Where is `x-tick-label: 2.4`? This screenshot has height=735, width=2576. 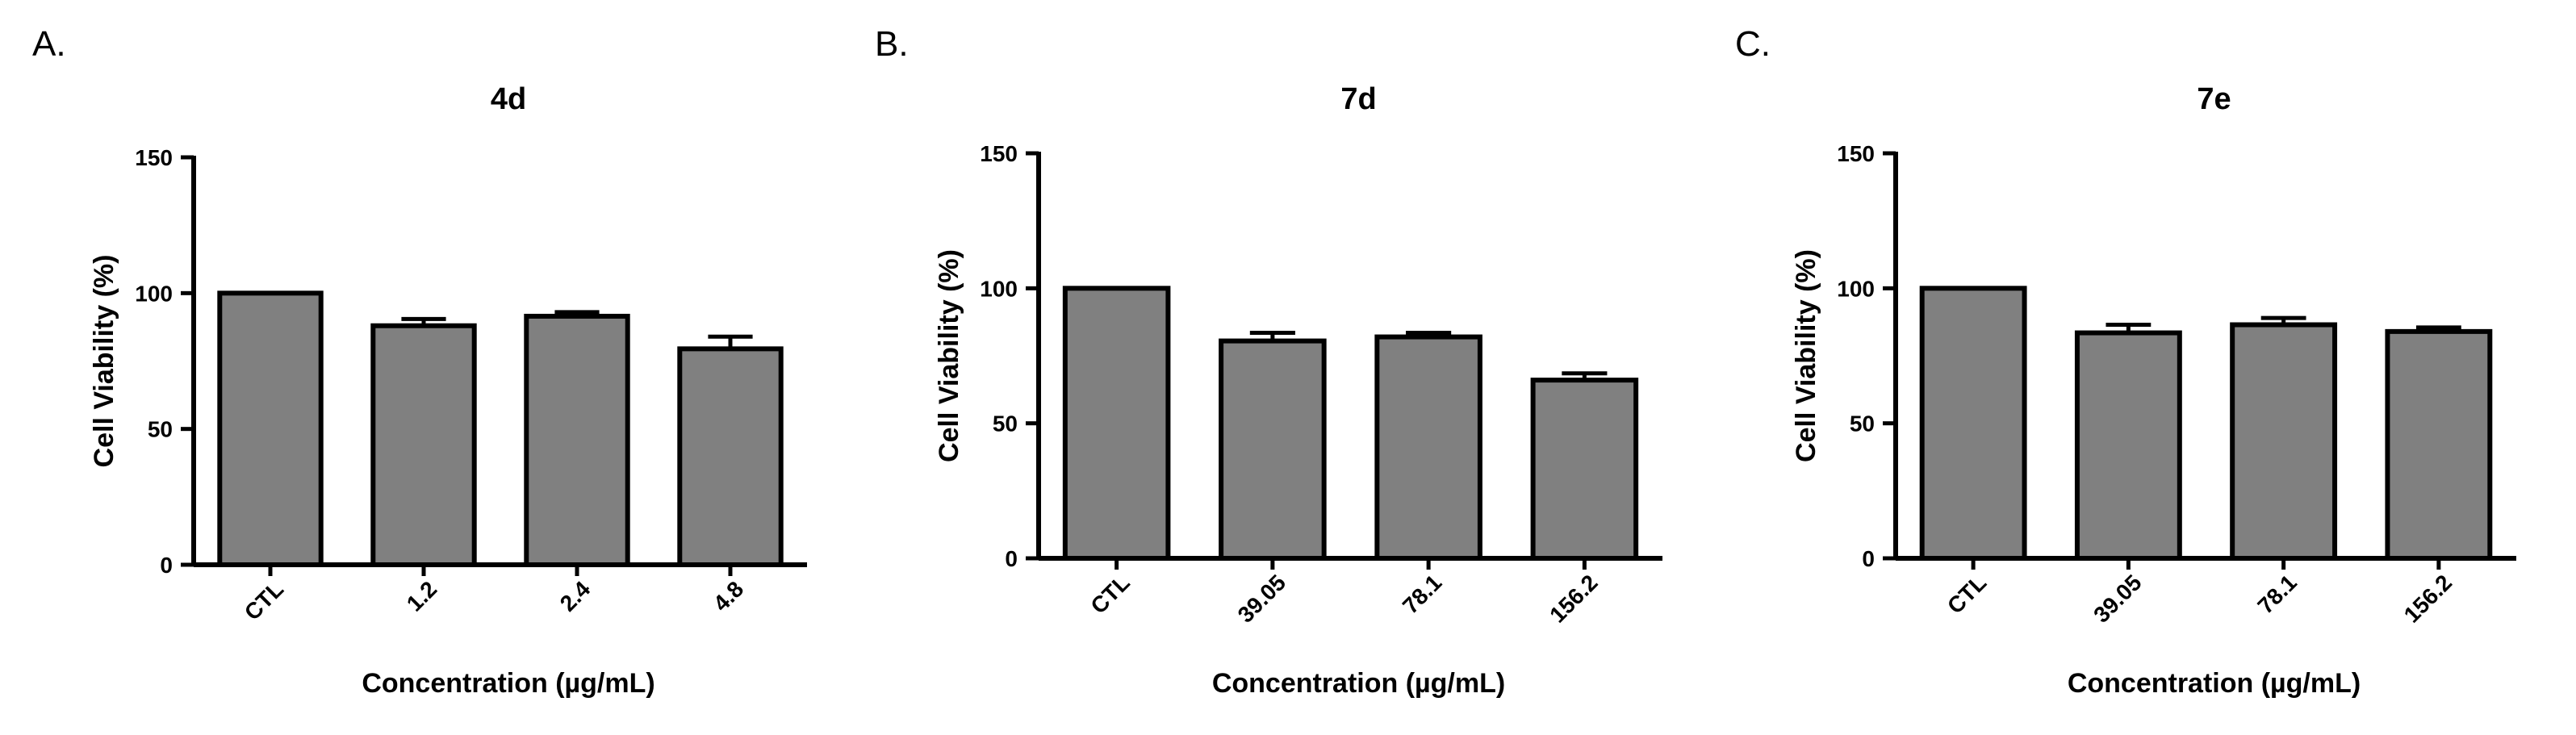 x-tick-label: 2.4 is located at coordinates (575, 596).